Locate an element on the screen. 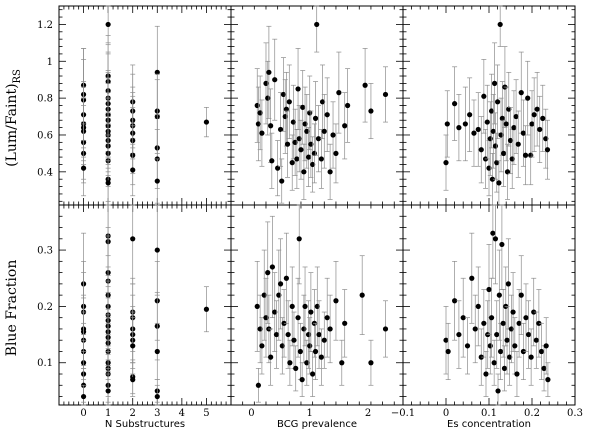  x-tick-label: 4 is located at coordinates (182, 413).